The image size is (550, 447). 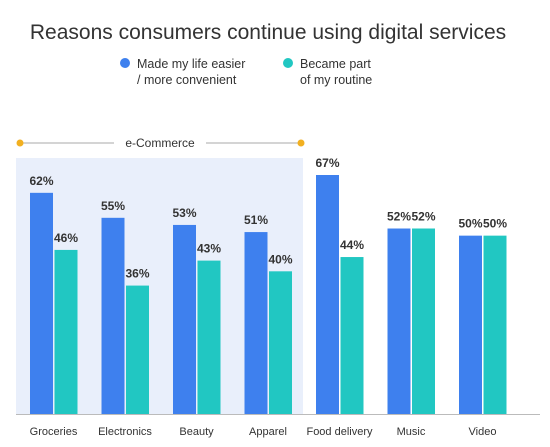 I want to click on tick-label-food-delivery: Food delivery, so click(x=339, y=432).